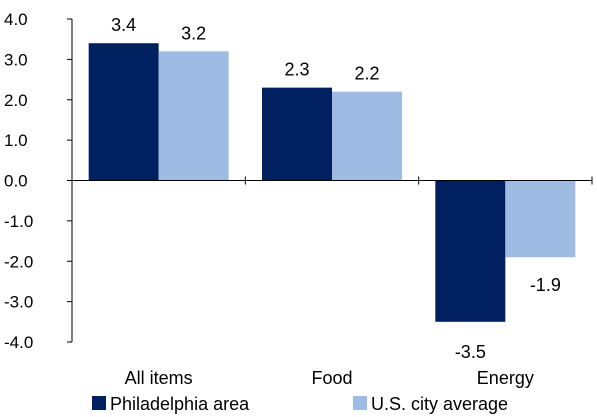  What do you see at coordinates (470, 352) in the screenshot?
I see `data-label: -3.5` at bounding box center [470, 352].